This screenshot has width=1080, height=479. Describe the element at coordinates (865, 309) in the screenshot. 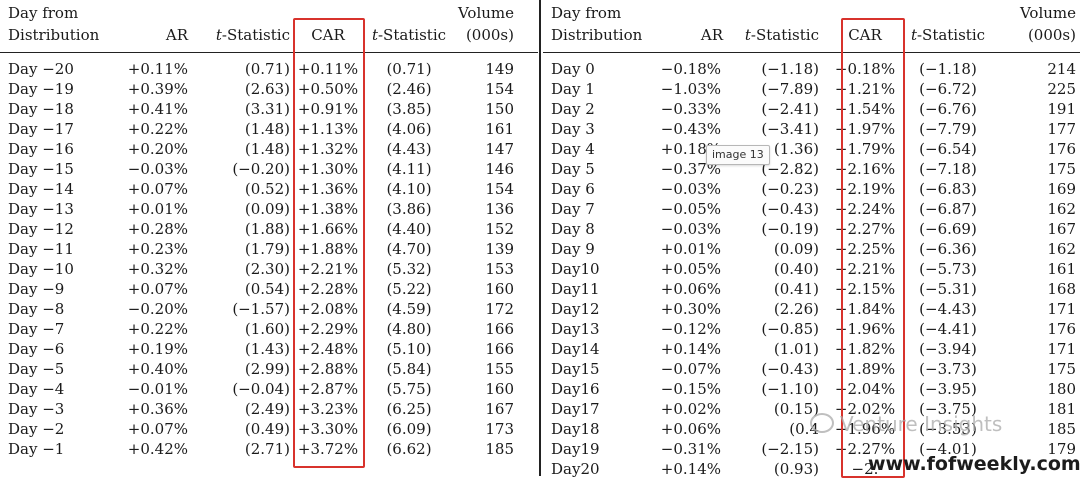

I see `car-cell: −1.84%` at that location.